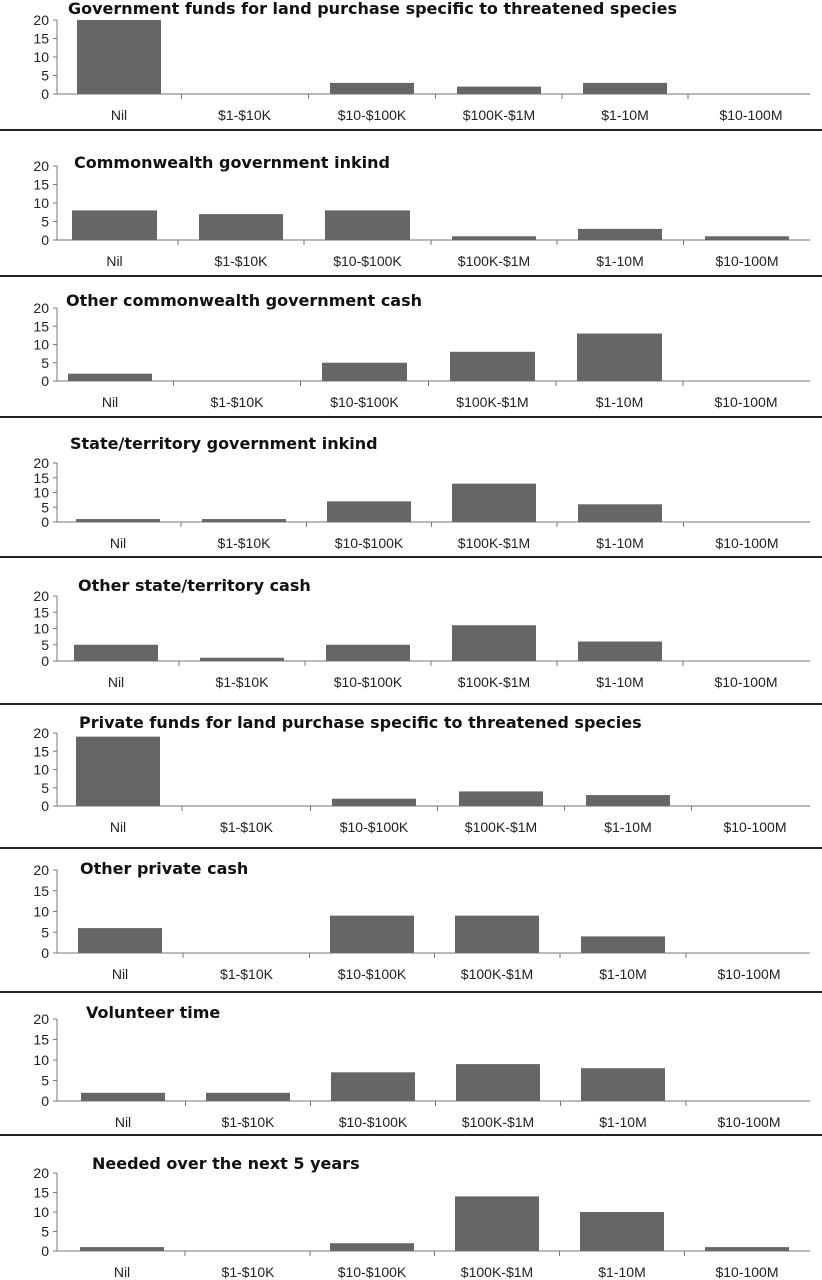 This screenshot has width=822, height=1280. What do you see at coordinates (224, 443) in the screenshot?
I see `chart-title: State/territory government inkind` at bounding box center [224, 443].